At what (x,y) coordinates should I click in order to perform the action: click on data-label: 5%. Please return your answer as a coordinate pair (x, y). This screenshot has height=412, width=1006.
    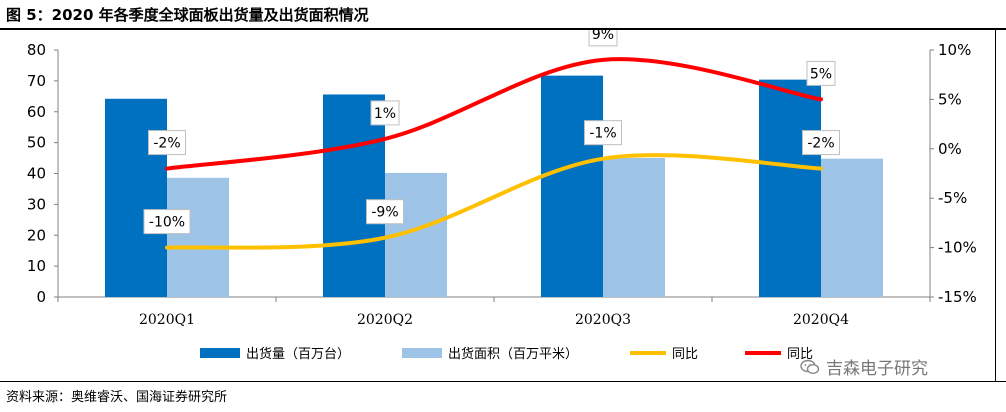
    Looking at the image, I should click on (821, 73).